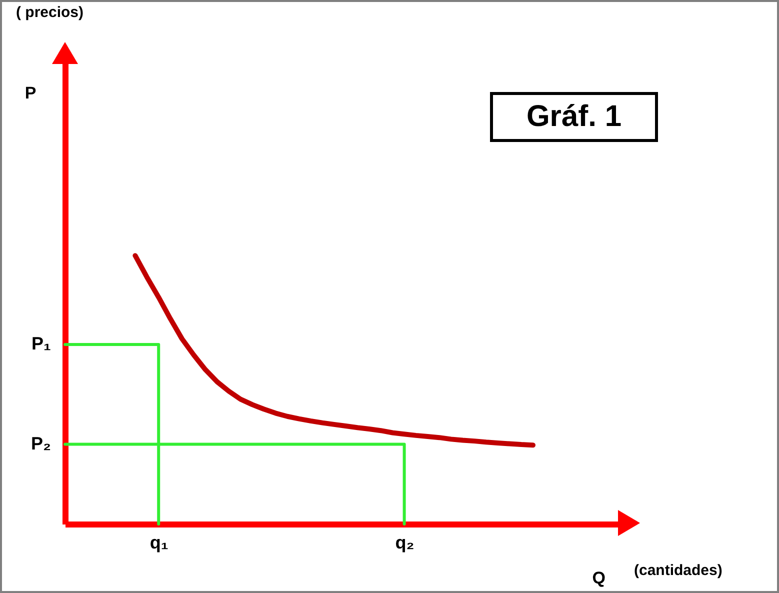 Image resolution: width=779 pixels, height=593 pixels. Describe the element at coordinates (574, 117) in the screenshot. I see `text: Gráf. 1` at that location.